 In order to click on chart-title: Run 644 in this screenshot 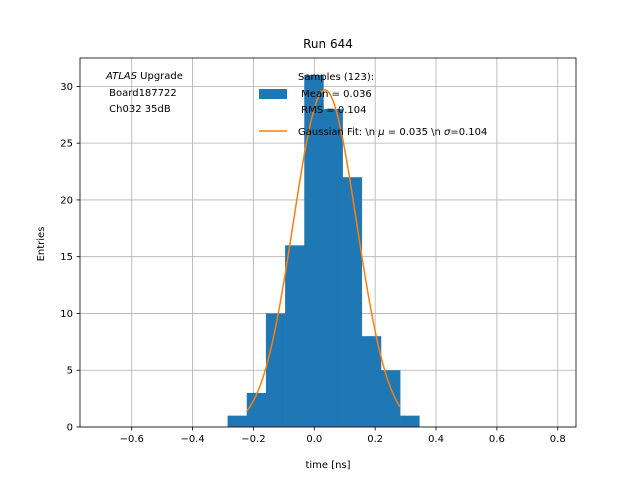, I will do `click(328, 44)`.